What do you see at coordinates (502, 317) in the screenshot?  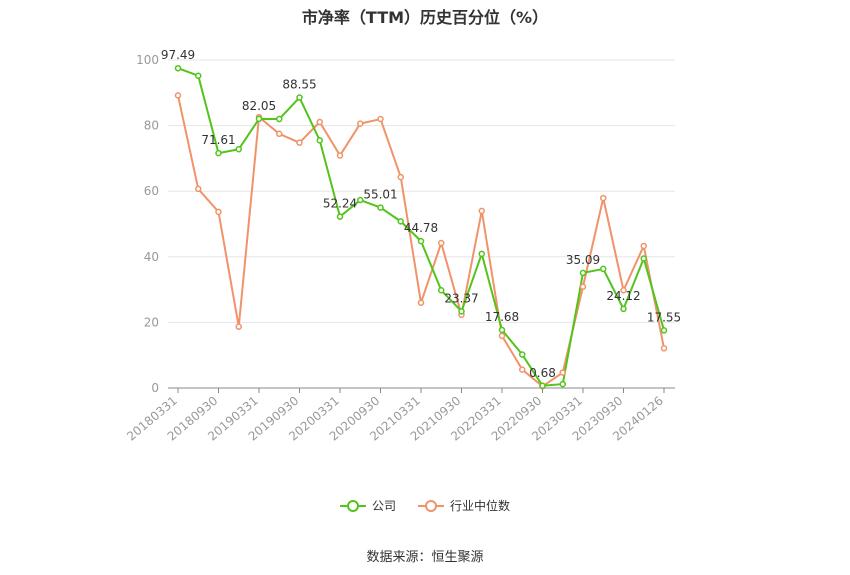 I see `data-label: 17.68` at bounding box center [502, 317].